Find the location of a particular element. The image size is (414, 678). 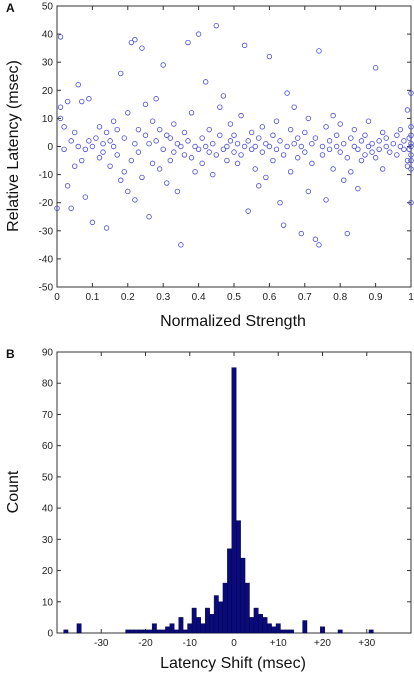

scatter-x-tick-label: 0.7 is located at coordinates (305, 297).